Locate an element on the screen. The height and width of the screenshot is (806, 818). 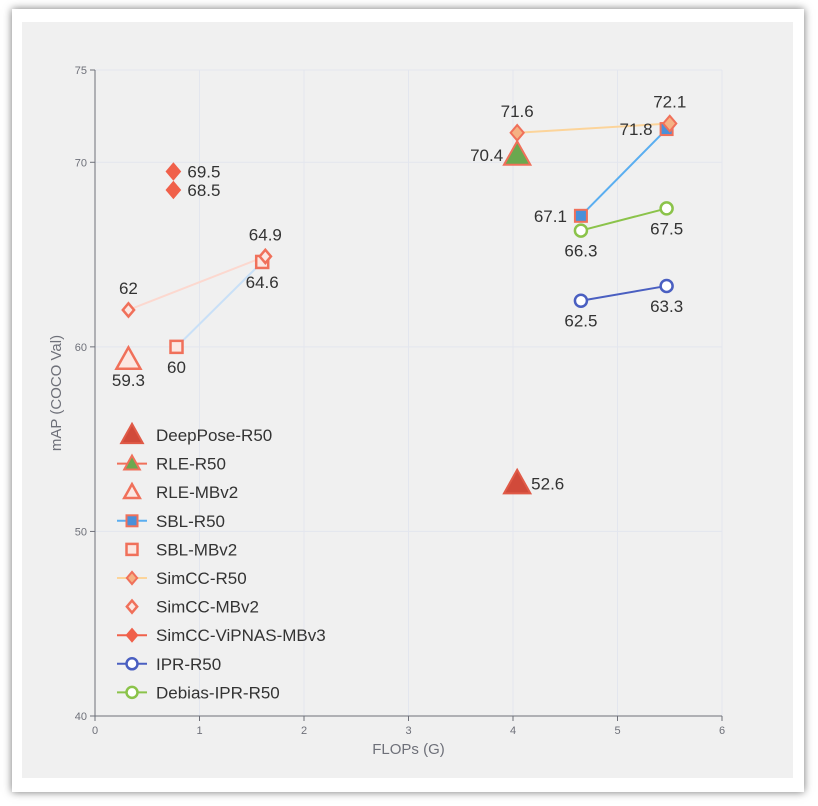
legend-item: RLE-MBv2 is located at coordinates (180, 491).